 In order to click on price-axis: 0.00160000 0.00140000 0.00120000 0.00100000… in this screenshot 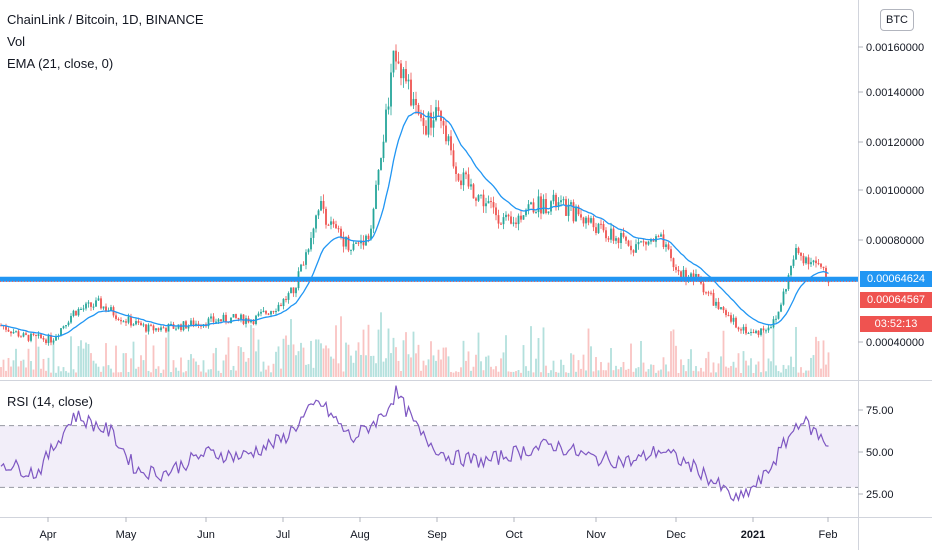, I will do `click(891, 195)`.